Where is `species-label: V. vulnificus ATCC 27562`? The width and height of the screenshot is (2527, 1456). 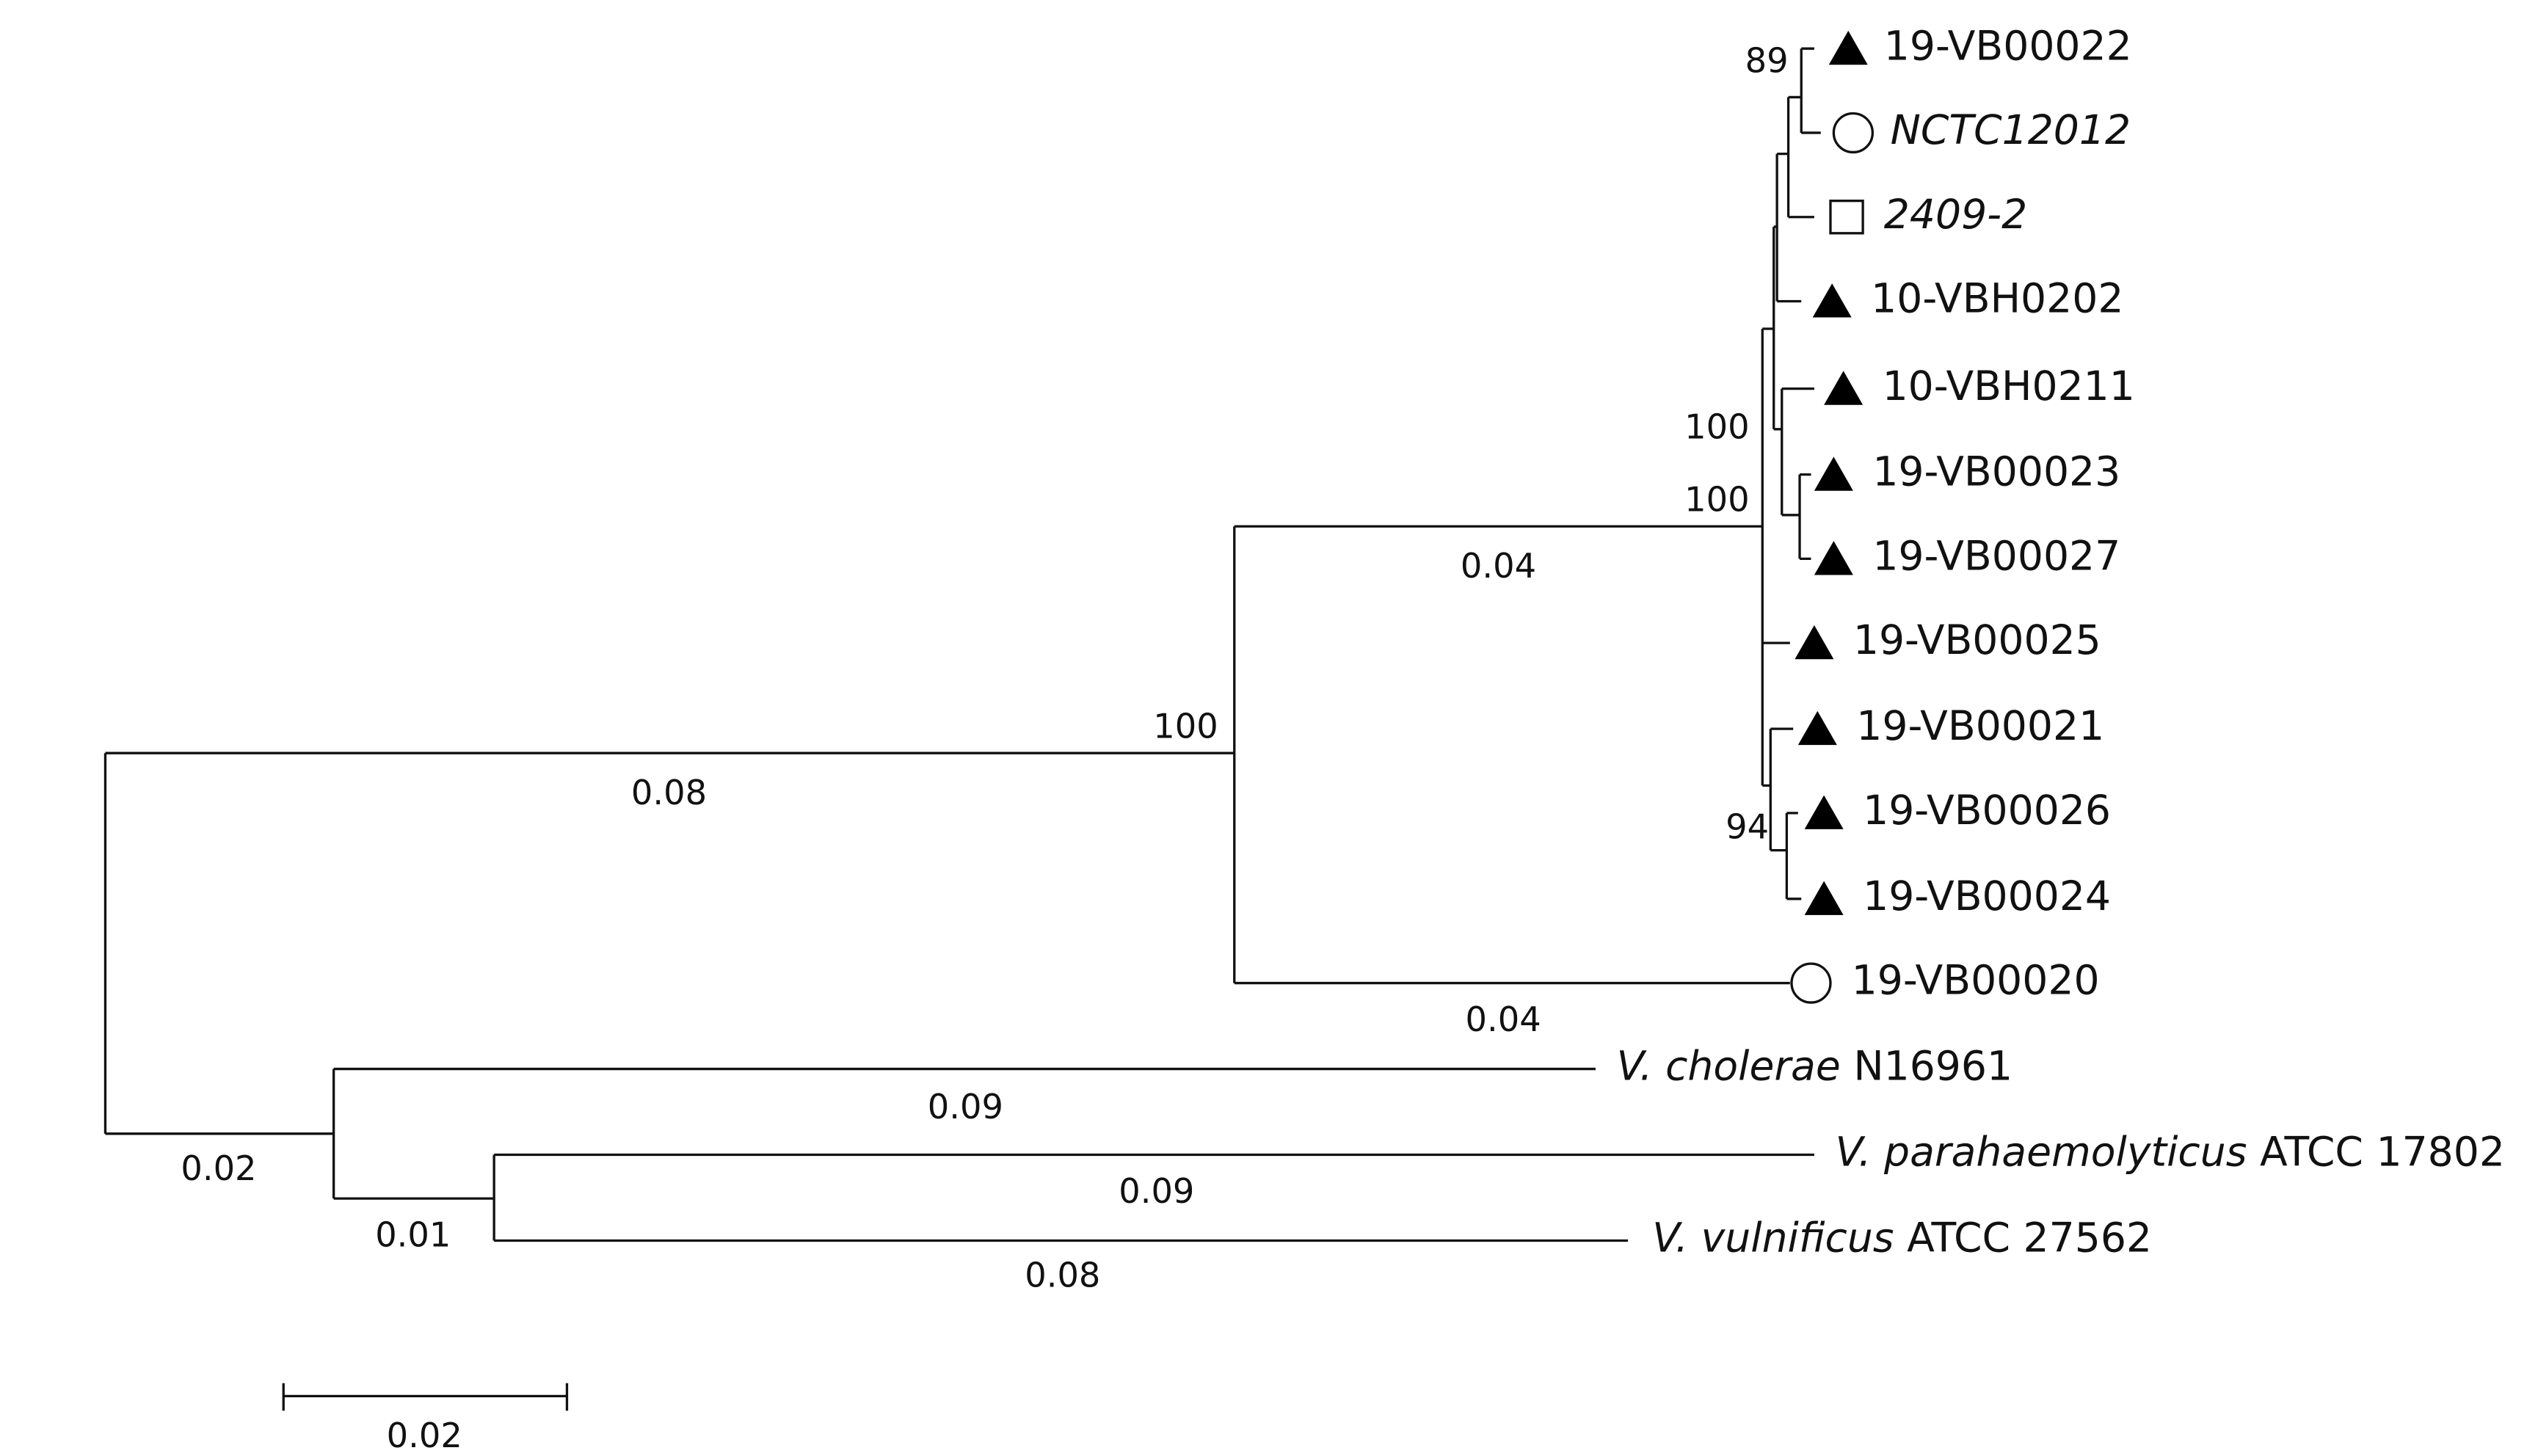 species-label: V. vulnificus ATCC 27562 is located at coordinates (1902, 1238).